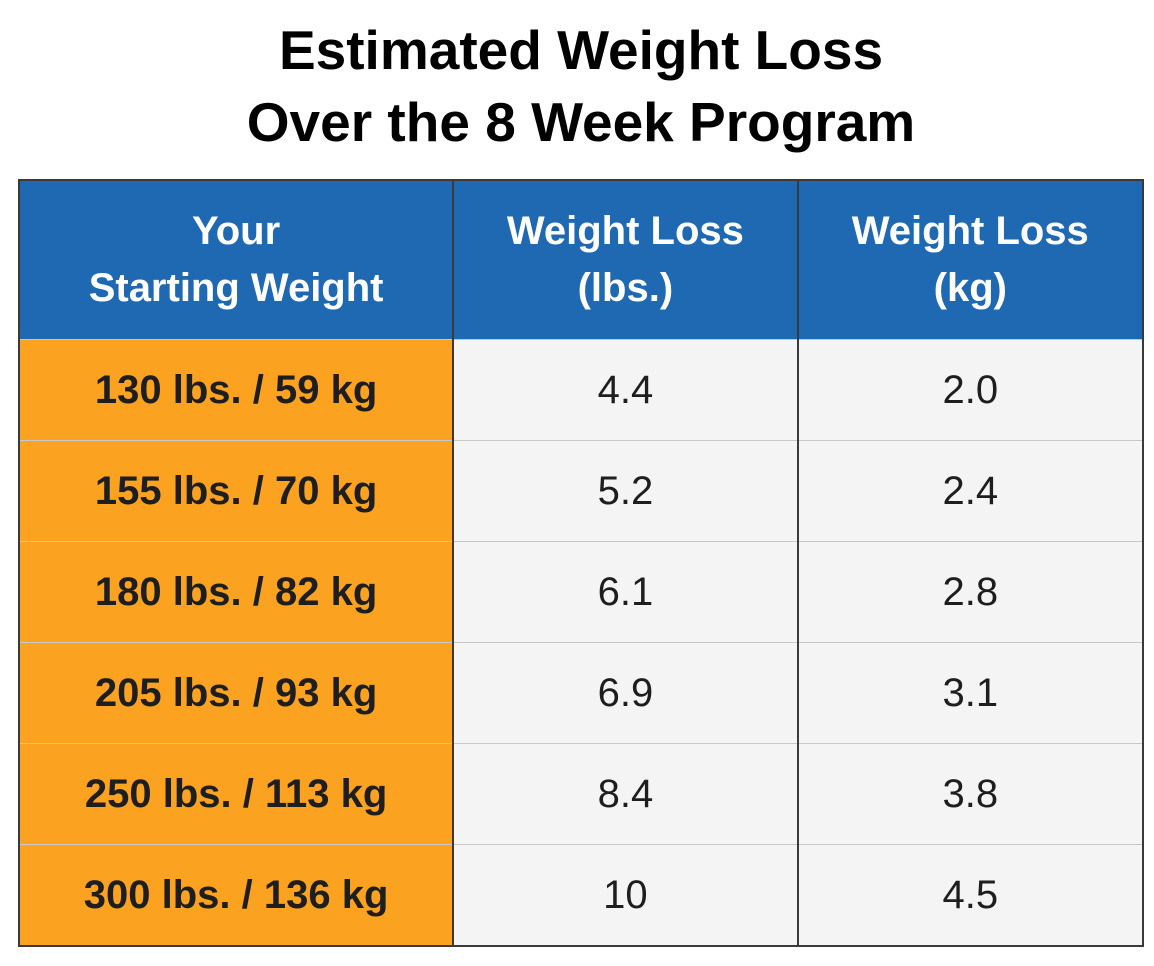  What do you see at coordinates (625, 794) in the screenshot?
I see `loss-lbs-cell: 8.4` at bounding box center [625, 794].